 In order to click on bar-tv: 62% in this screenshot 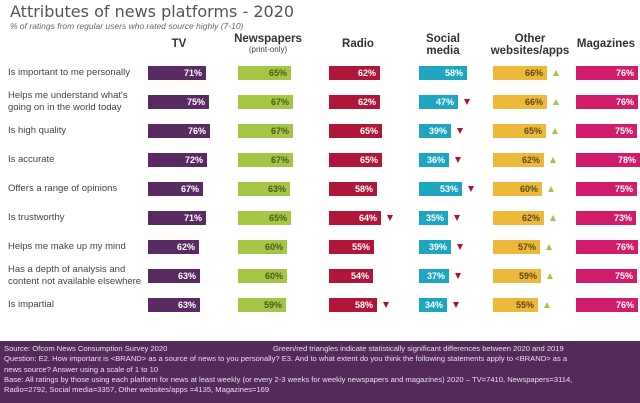, I will do `click(173, 247)`.